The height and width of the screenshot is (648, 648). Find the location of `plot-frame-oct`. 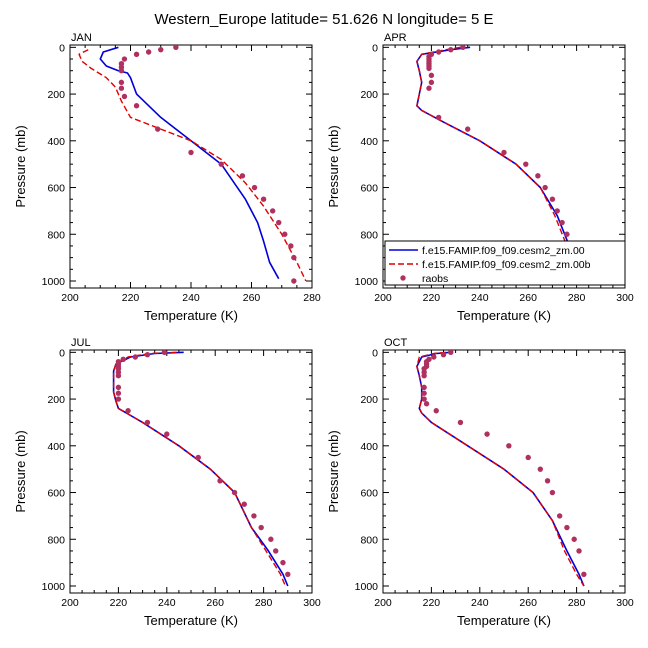

plot-frame-oct is located at coordinates (504, 471).